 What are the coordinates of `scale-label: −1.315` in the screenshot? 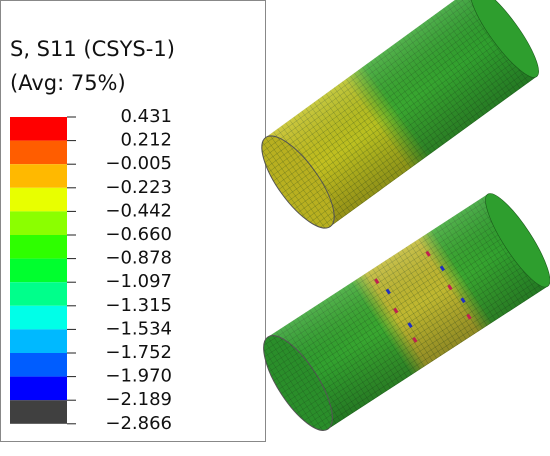 It's located at (138, 305).